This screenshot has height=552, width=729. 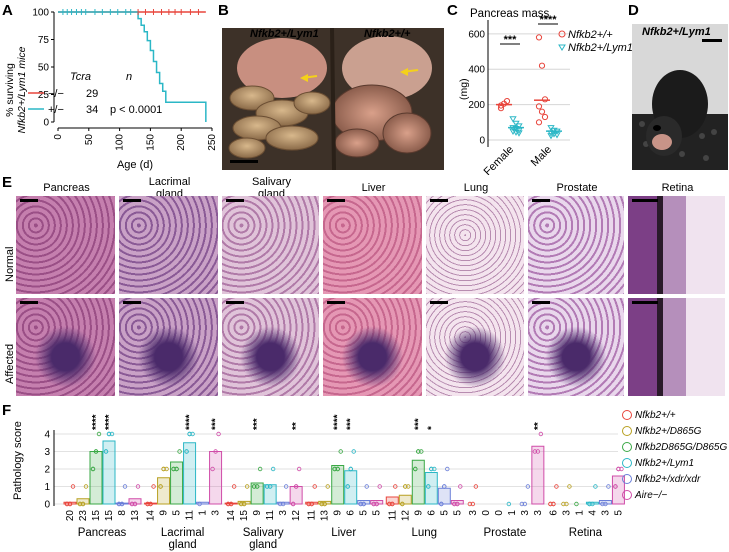 What do you see at coordinates (655, 415) in the screenshot?
I see `legend-label: Nfkb2+/+` at bounding box center [655, 415].